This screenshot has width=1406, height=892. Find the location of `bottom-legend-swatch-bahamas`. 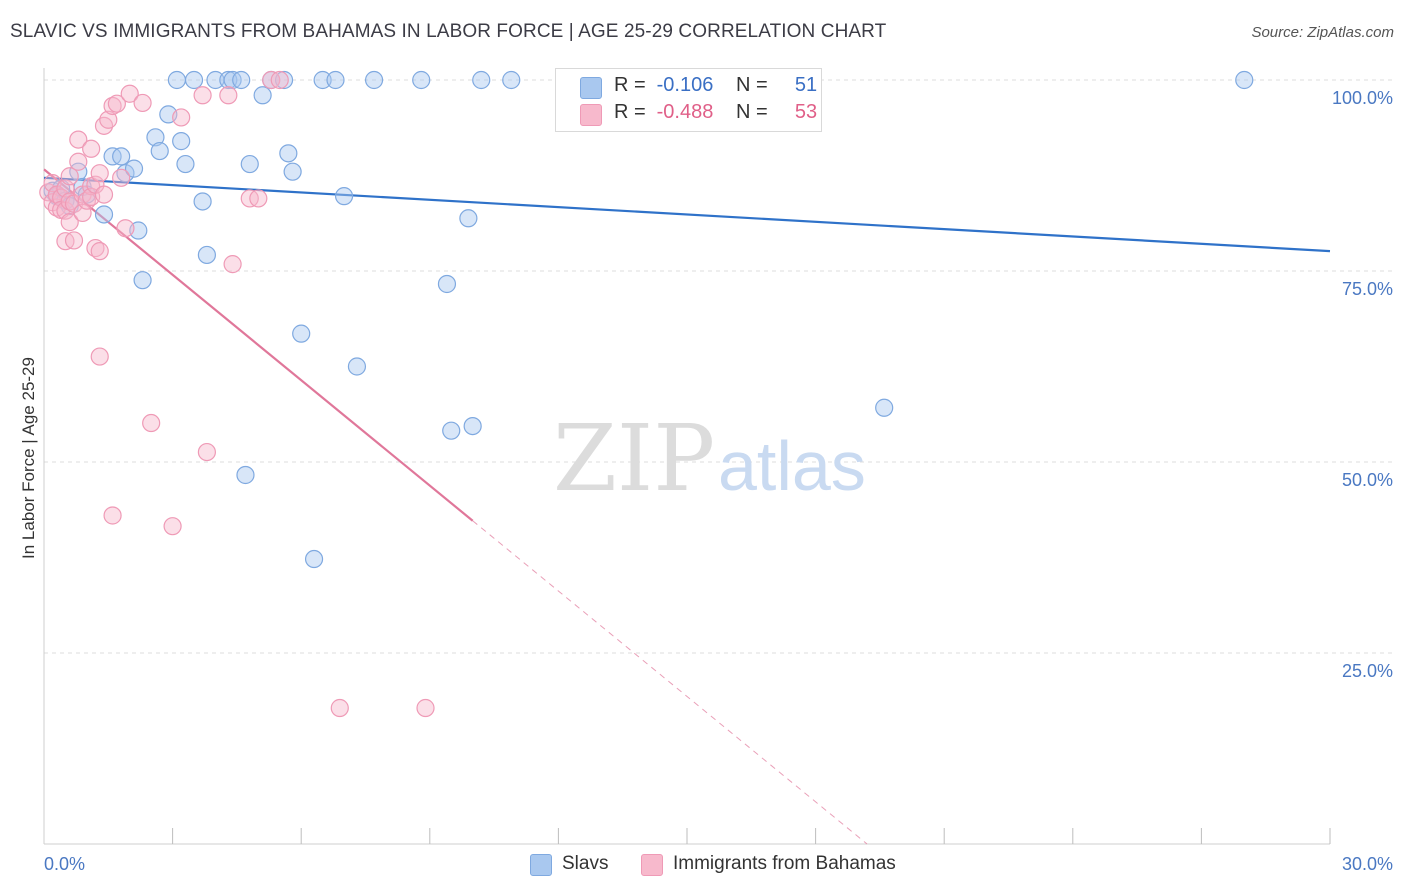

bottom-legend-swatch-bahamas is located at coordinates (652, 865).